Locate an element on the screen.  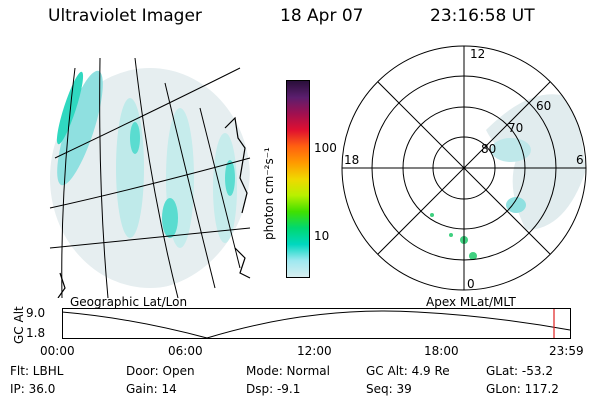
colorbar-tick-10: 10 is located at coordinates (322, 236).